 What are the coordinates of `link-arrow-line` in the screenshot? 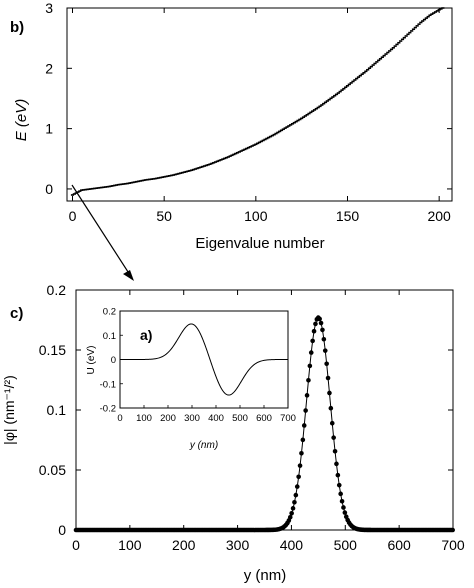 It's located at (101, 230).